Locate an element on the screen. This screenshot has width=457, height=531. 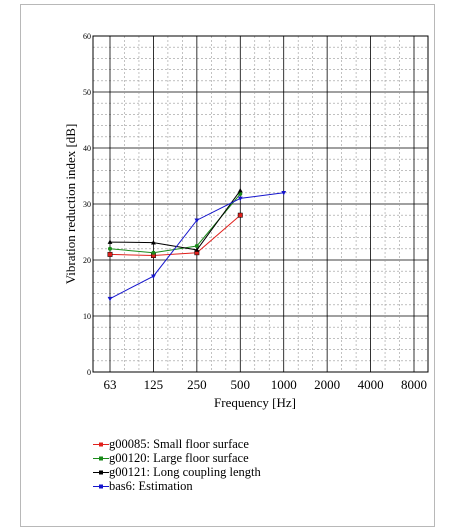
y-axis-label: Vibration reduction index [dB] is located at coordinates (70, 204).